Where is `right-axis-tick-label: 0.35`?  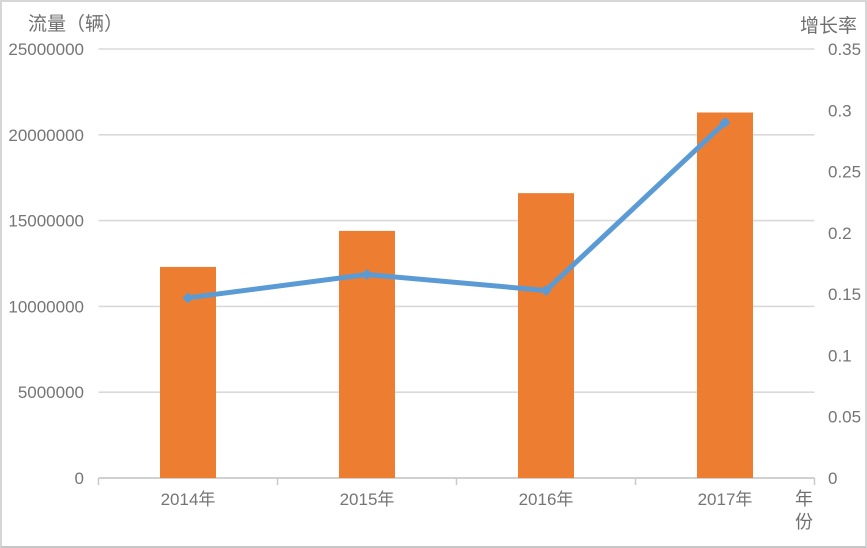
right-axis-tick-label: 0.35 is located at coordinates (844, 49).